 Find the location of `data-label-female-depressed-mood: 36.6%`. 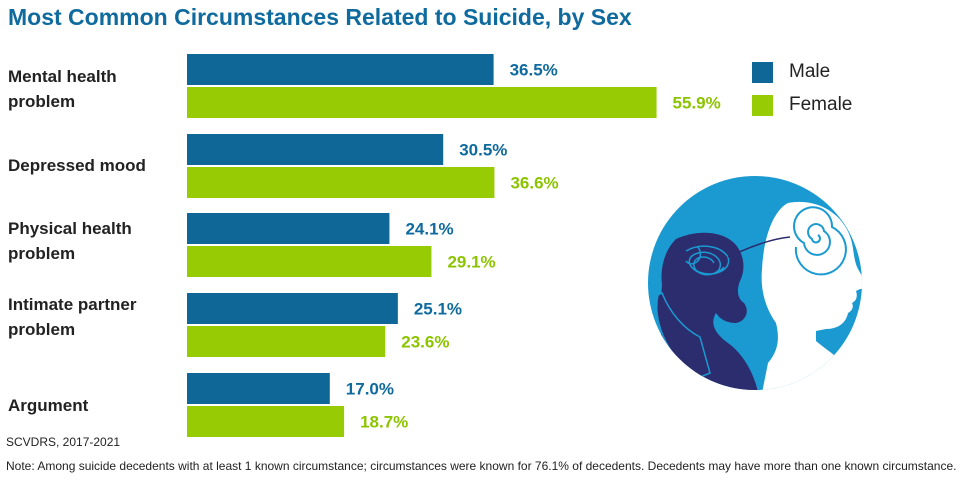

data-label-female-depressed-mood: 36.6% is located at coordinates (534, 183).